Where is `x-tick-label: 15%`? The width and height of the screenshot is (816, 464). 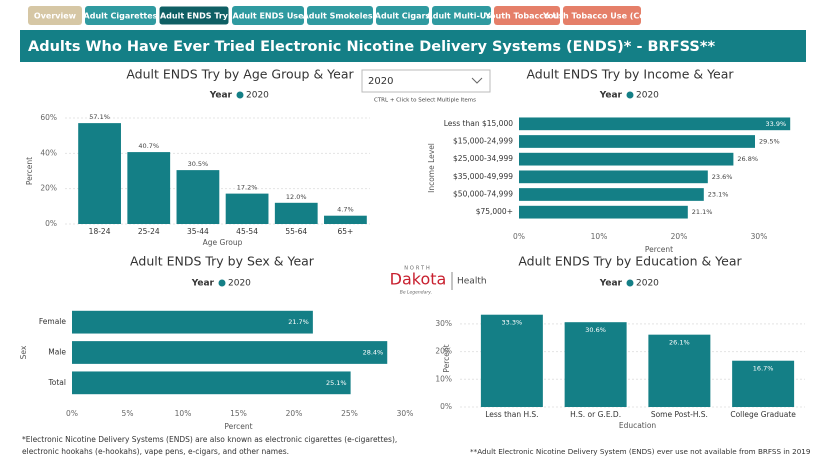 x-tick-label: 15% is located at coordinates (238, 413).